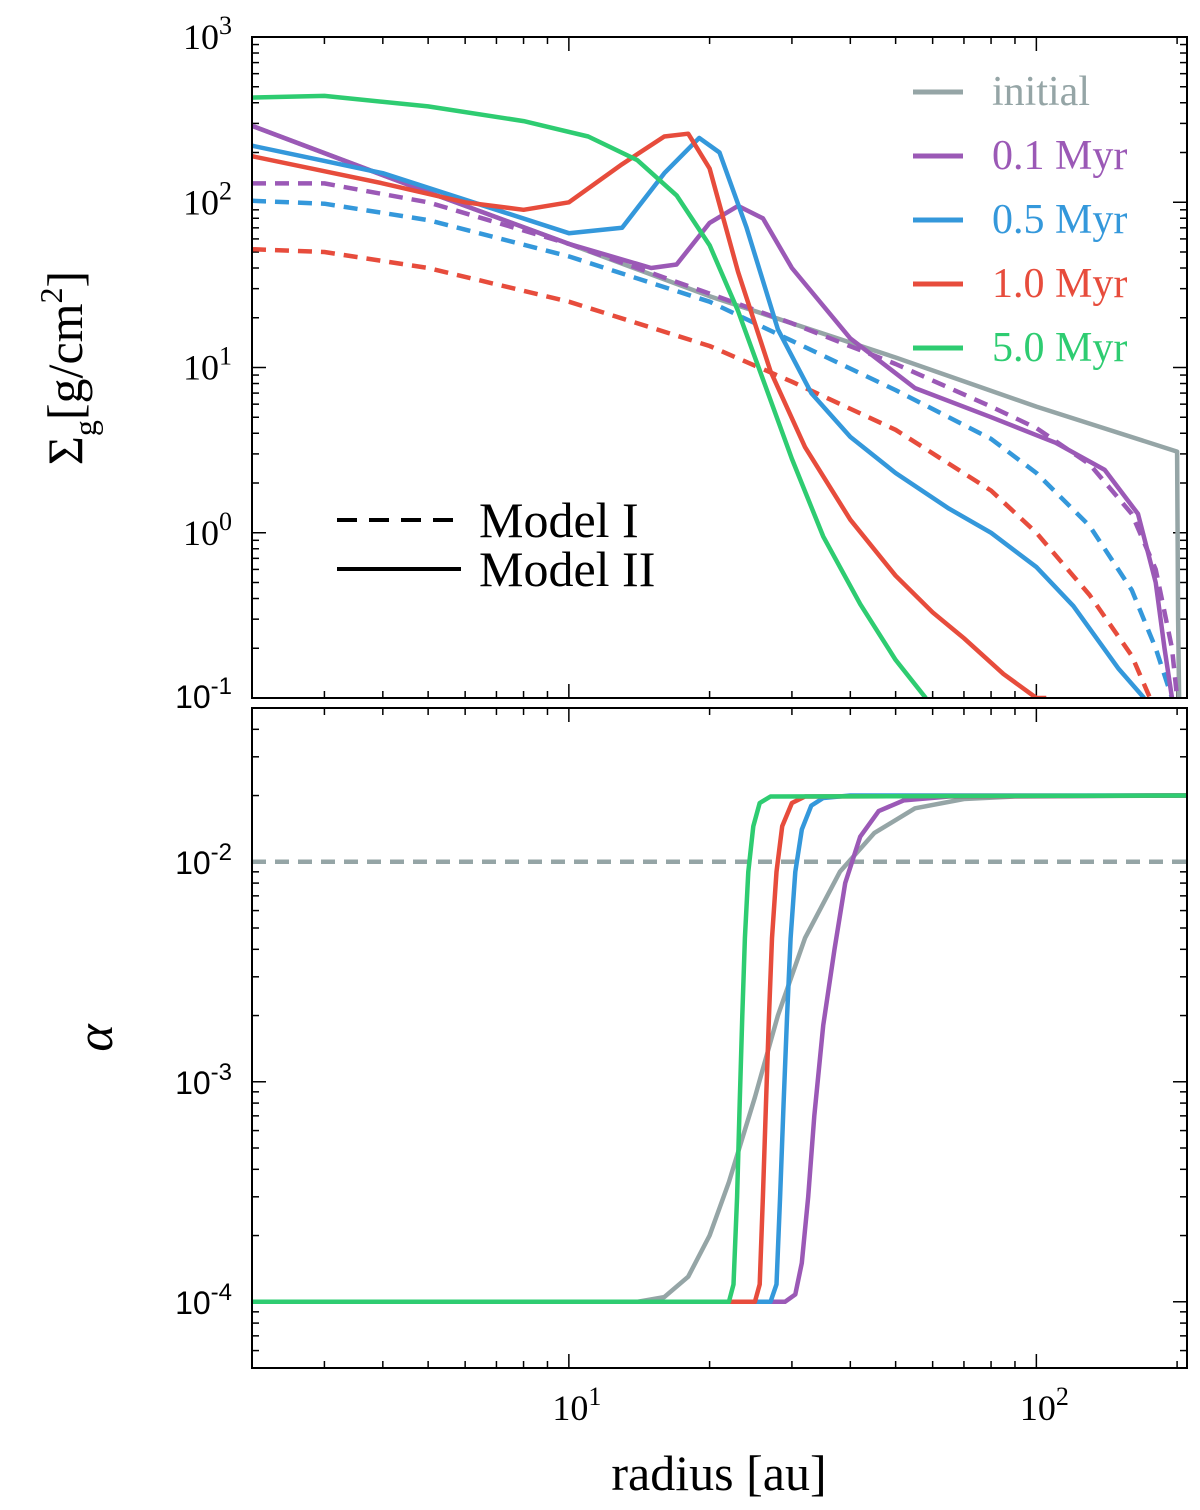 Image resolution: width=1200 pixels, height=1510 pixels. I want to click on top-y-axis-label-close: ], so click(65, 279).